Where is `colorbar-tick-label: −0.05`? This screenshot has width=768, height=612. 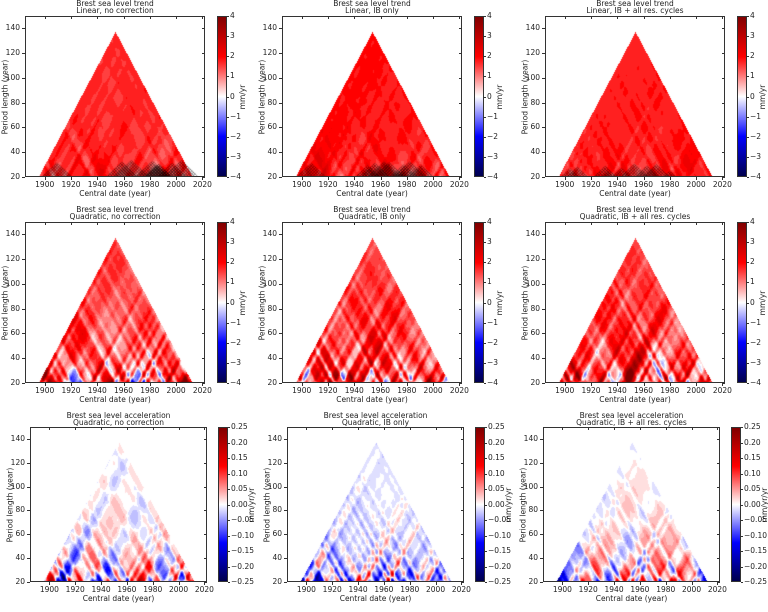 colorbar-tick-label: −0.05 is located at coordinates (242, 519).